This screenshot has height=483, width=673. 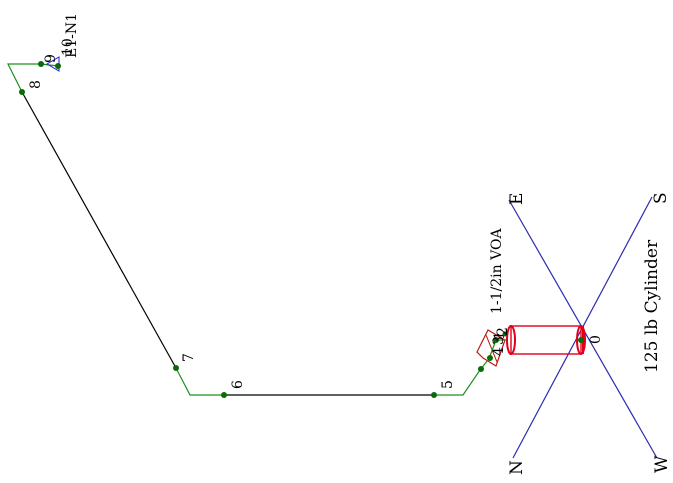 What do you see at coordinates (72, 35) in the screenshot?
I see `endpoint-label: E1-N1` at bounding box center [72, 35].